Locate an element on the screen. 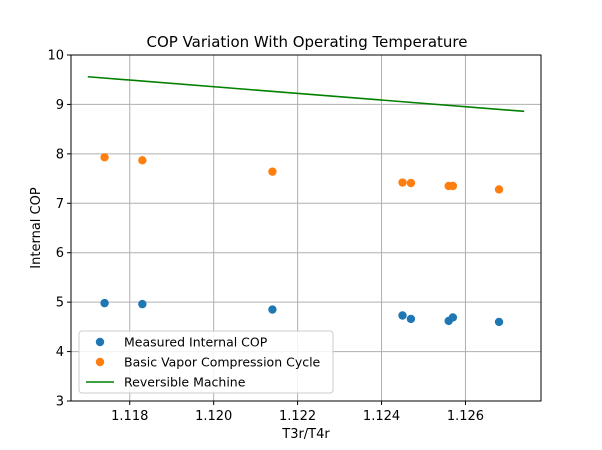  x-tick-label: 1.122 is located at coordinates (297, 416).